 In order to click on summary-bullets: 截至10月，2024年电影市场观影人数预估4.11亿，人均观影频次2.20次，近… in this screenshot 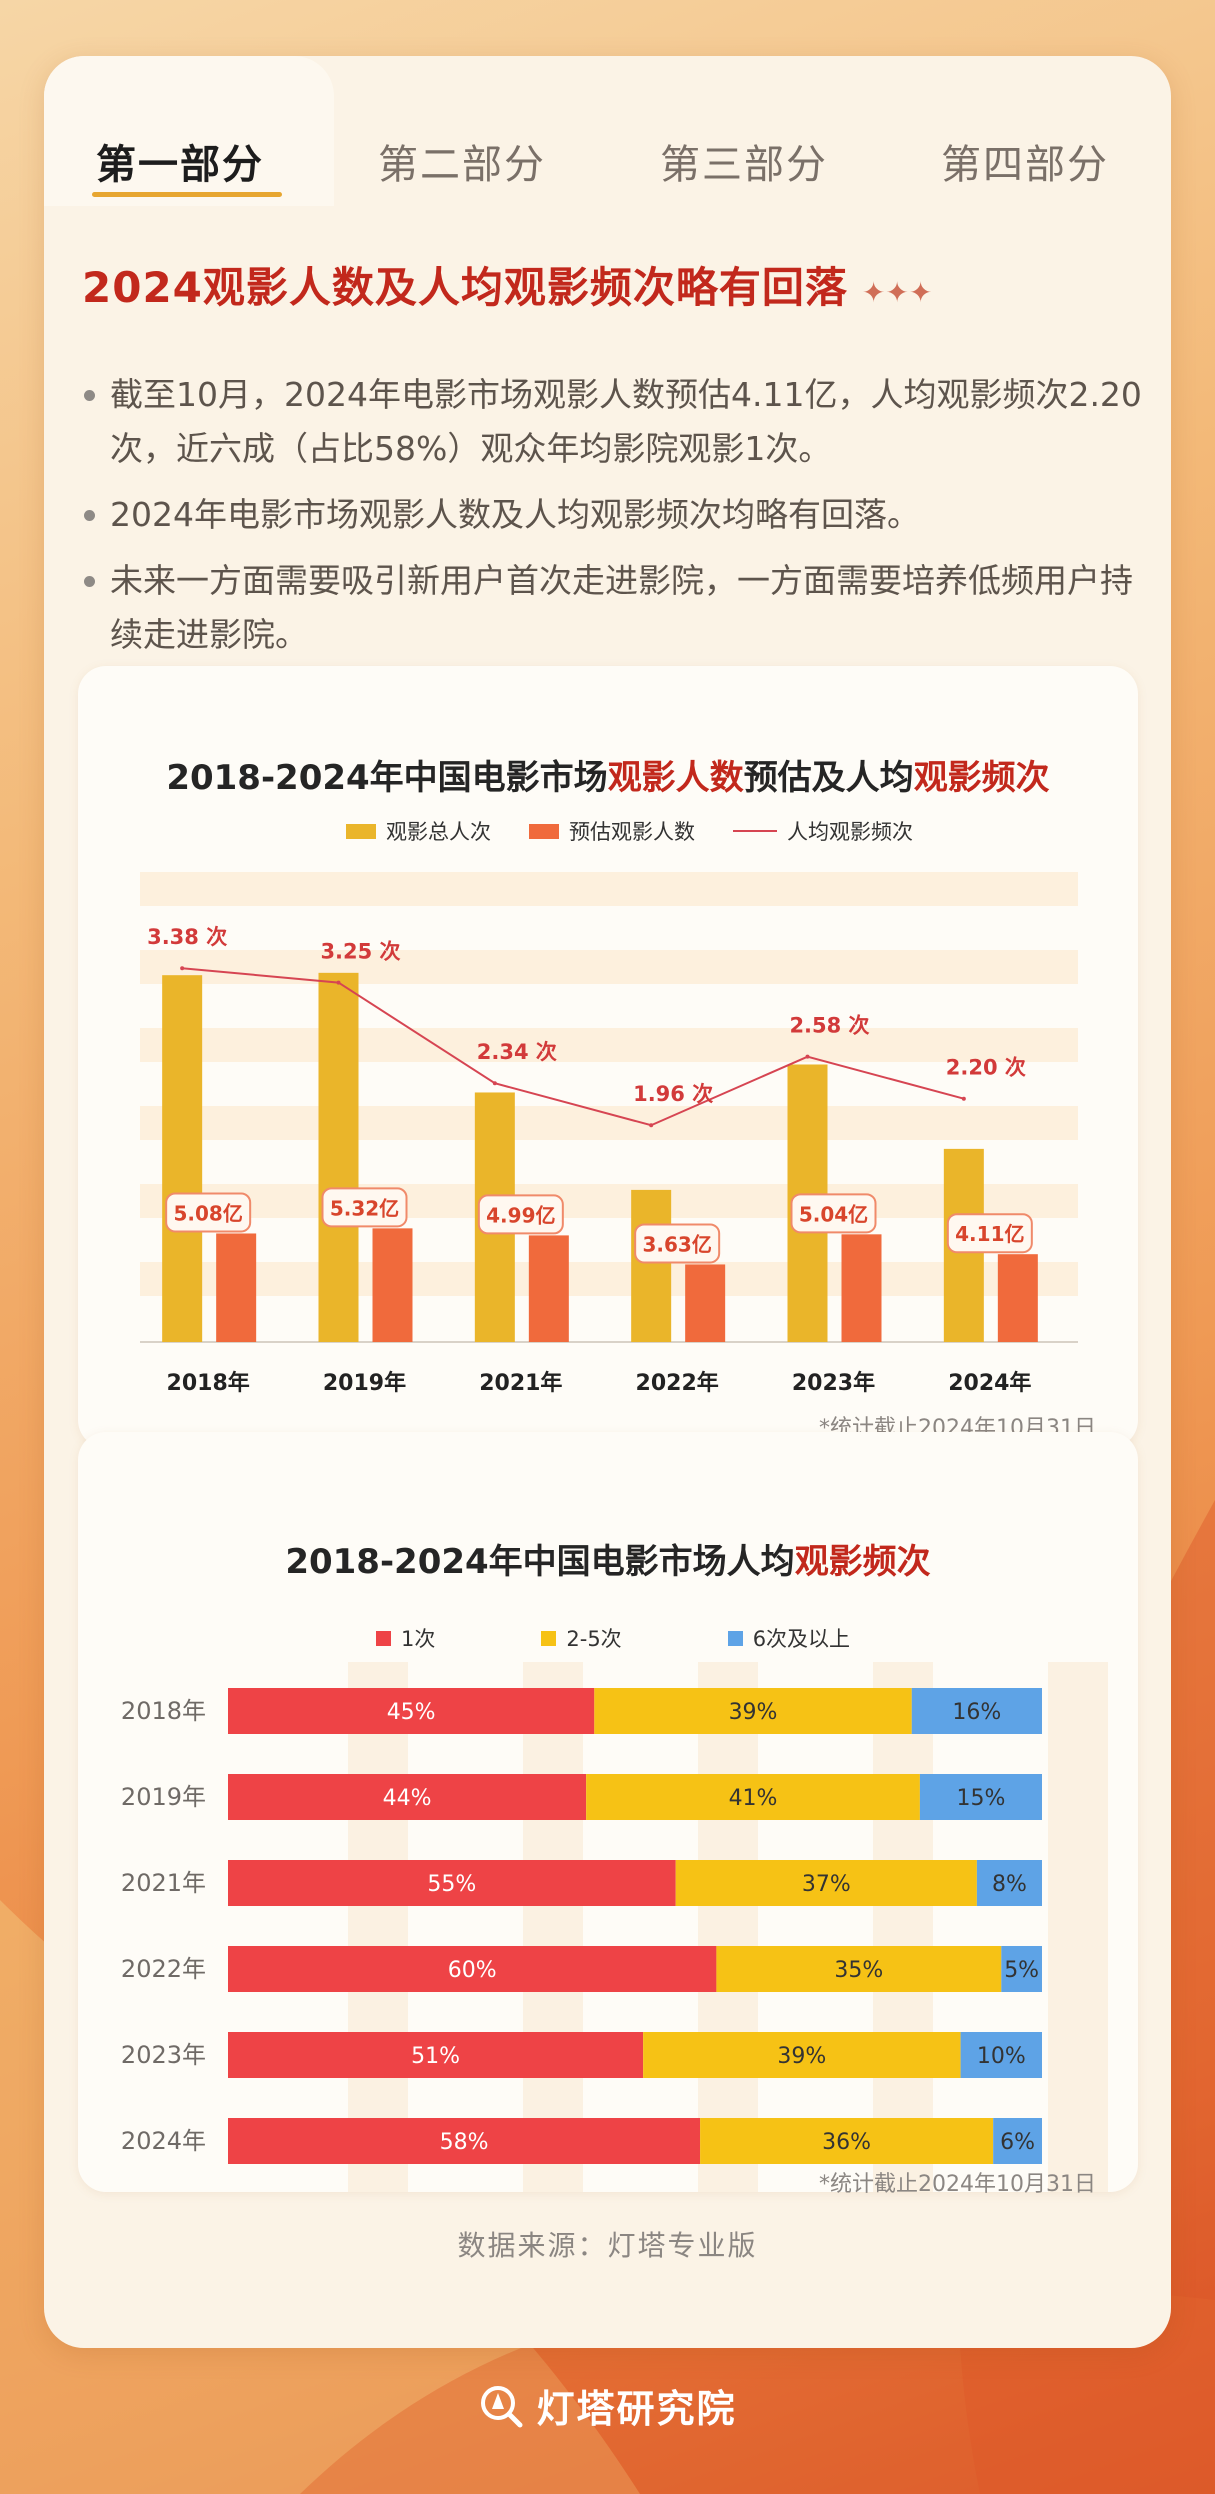, I will do `click(612, 521)`.